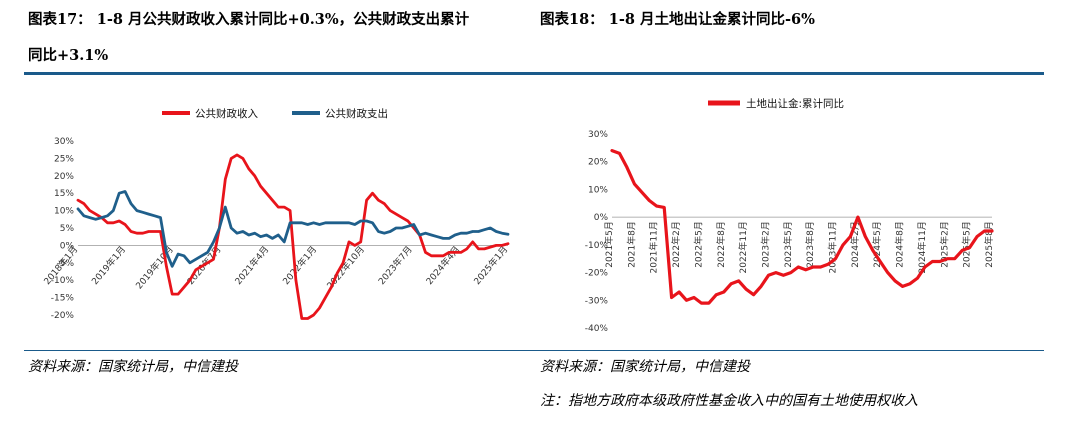 This screenshot has height=422, width=1080. Describe the element at coordinates (900, 244) in the screenshot. I see `chart1-xtick-13: 2024年8月` at that location.